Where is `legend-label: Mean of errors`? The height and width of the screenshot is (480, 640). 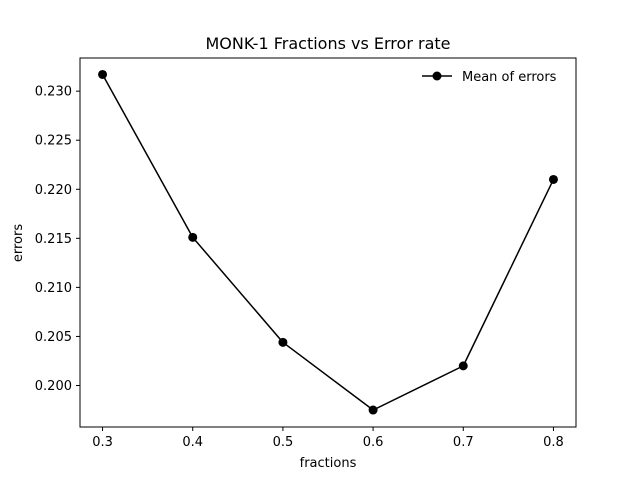
legend-label: Mean of errors is located at coordinates (509, 77).